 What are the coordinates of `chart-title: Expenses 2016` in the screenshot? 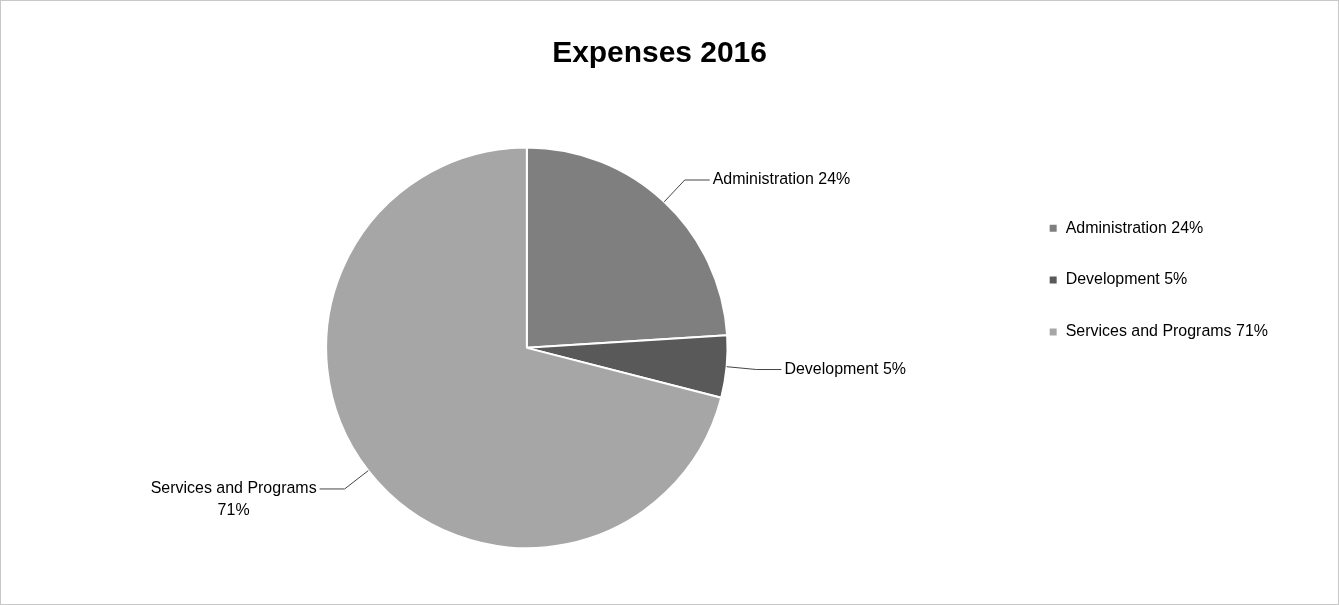 It's located at (659, 52).